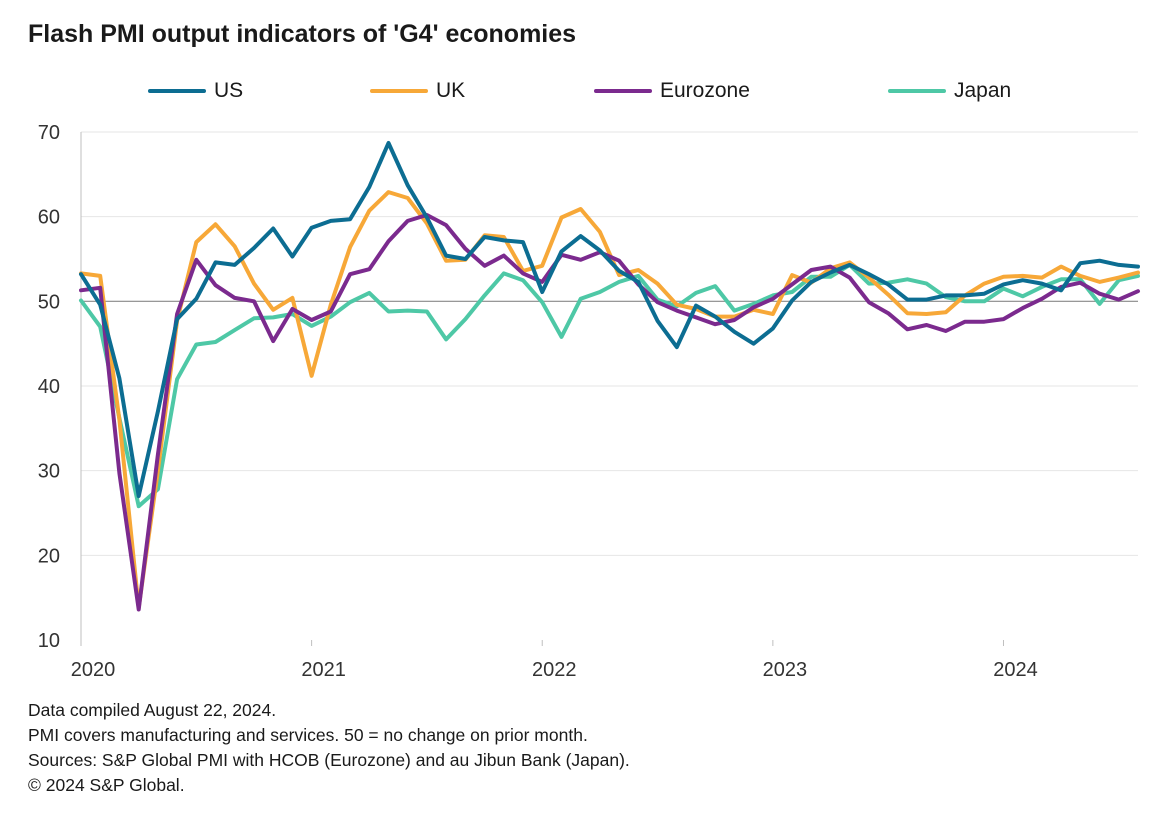 This screenshot has width=1176, height=836. I want to click on note-copyright: © 2024 S&P Global., so click(106, 785).